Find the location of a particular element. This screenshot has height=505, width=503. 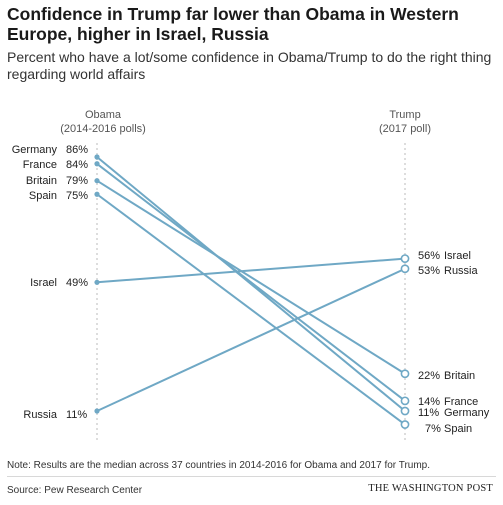

right-label-russia: Russia is located at coordinates (461, 271).